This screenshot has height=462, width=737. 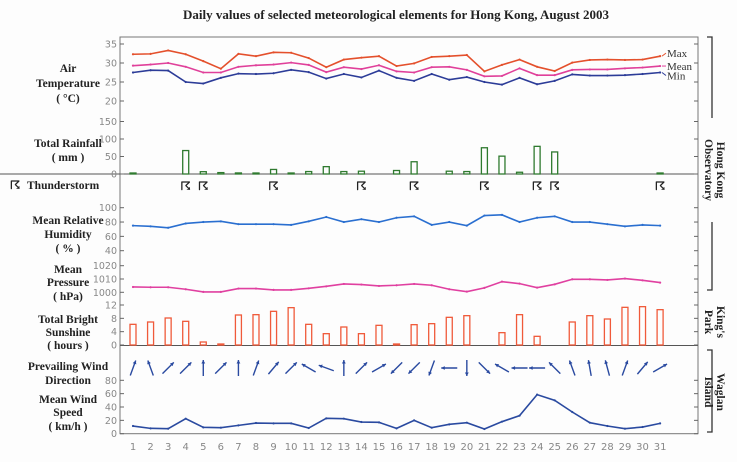 I want to click on y-tick-label-rainfall: 150, so click(x=108, y=122).